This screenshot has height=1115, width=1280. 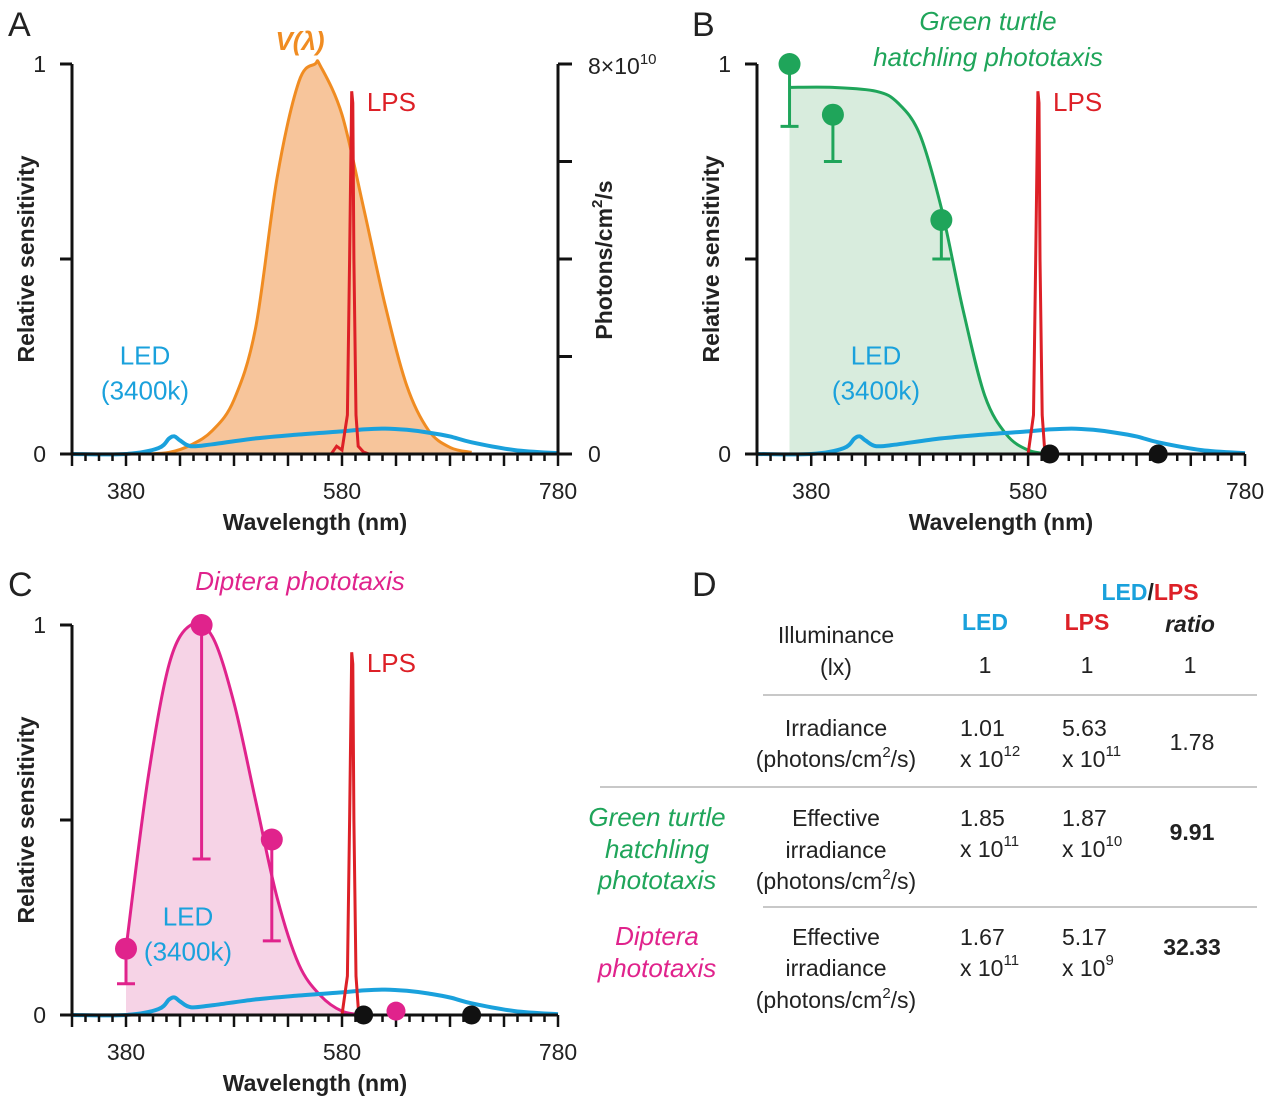 I want to click on chart-title-line-1: Green turtle, so click(x=987, y=21).